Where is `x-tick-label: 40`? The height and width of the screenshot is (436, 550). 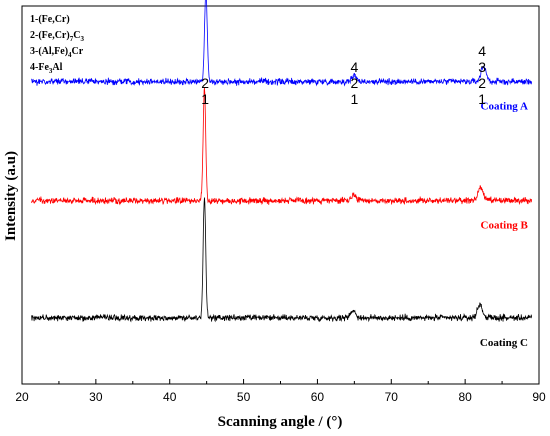 x-tick-label: 40 is located at coordinates (170, 397).